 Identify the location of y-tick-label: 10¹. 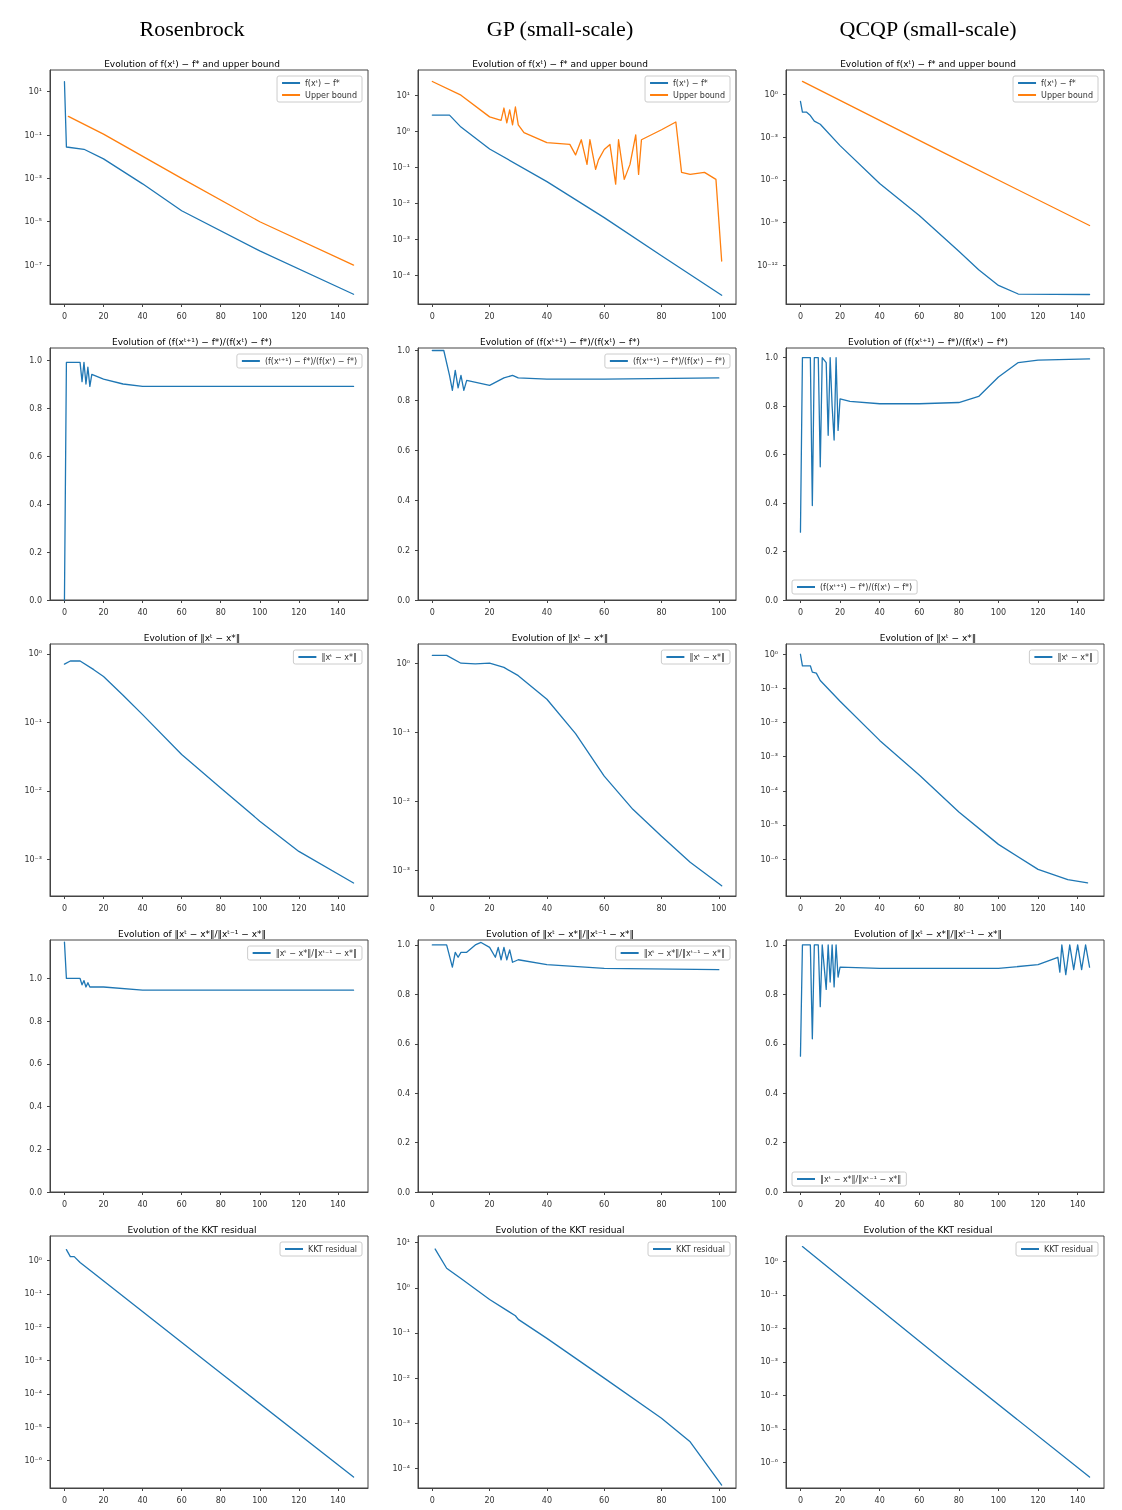
(403, 1243).